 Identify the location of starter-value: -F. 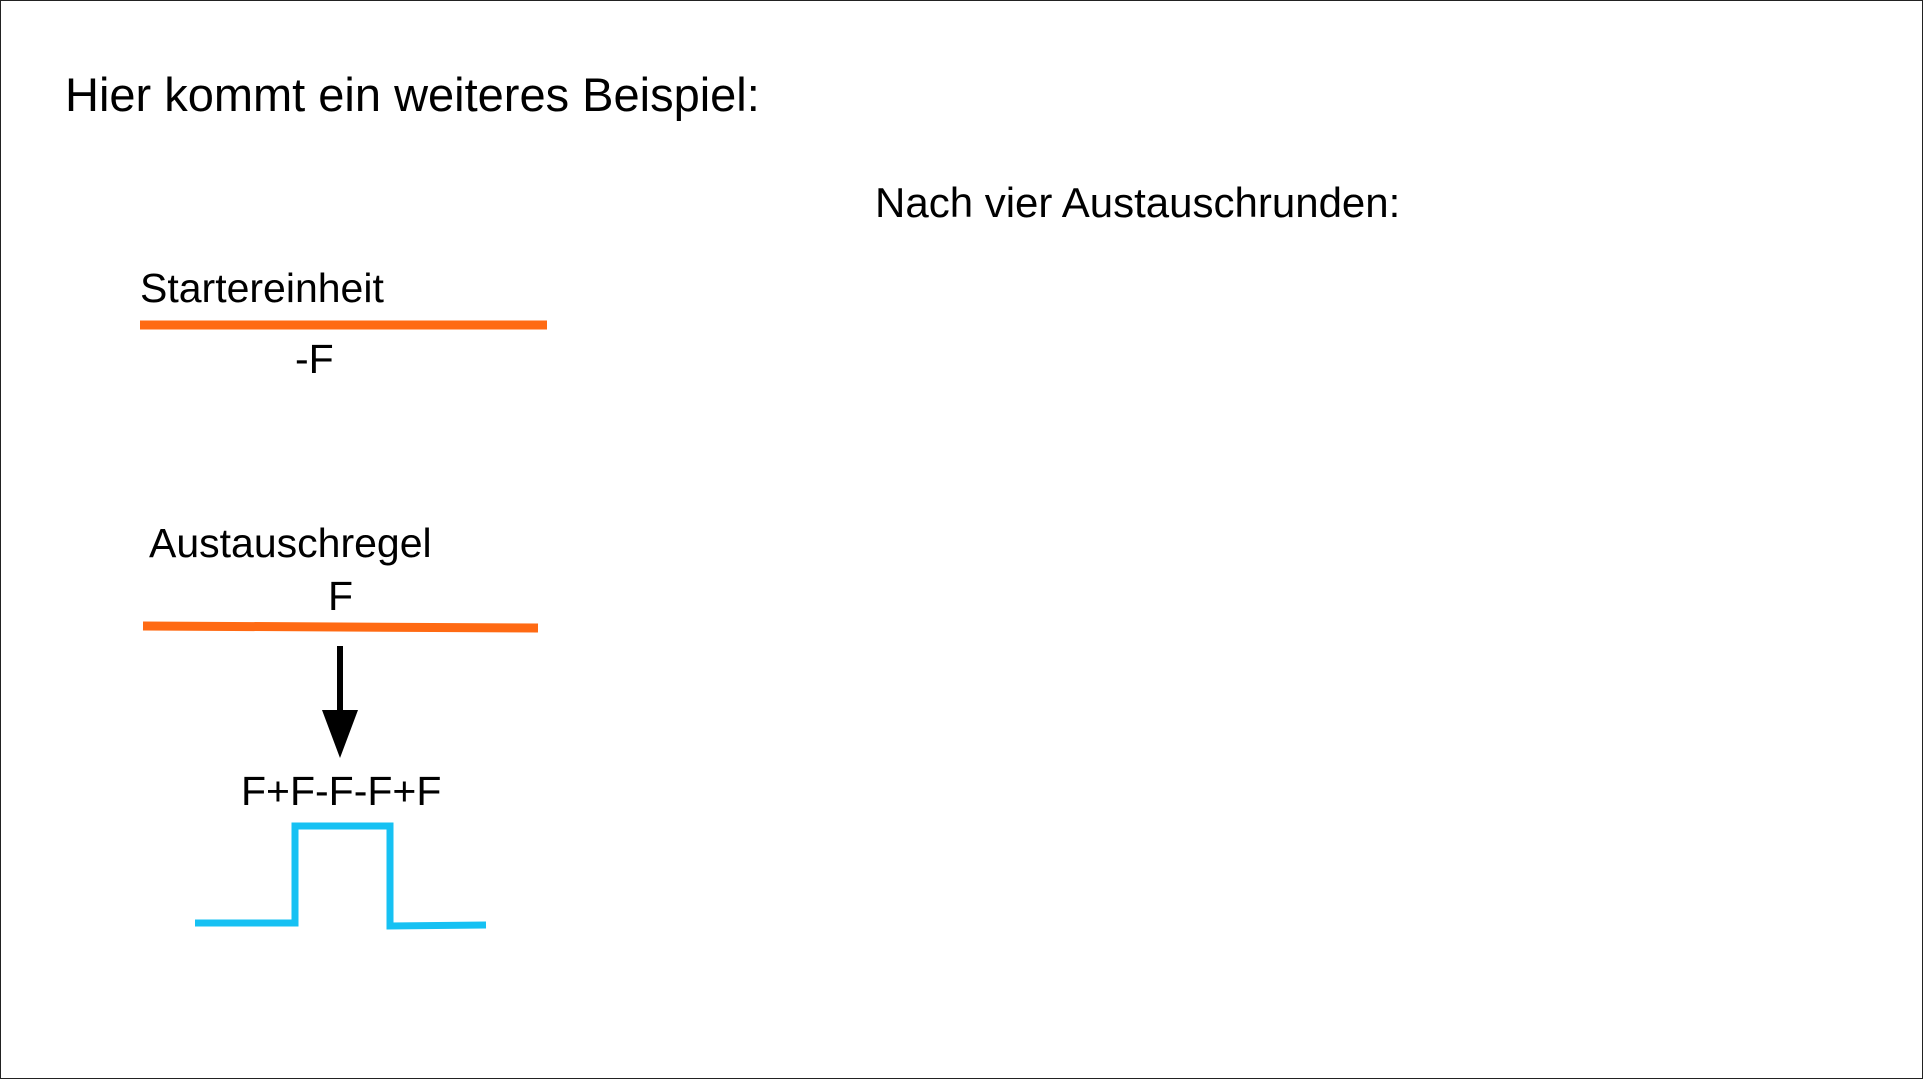
(314, 359).